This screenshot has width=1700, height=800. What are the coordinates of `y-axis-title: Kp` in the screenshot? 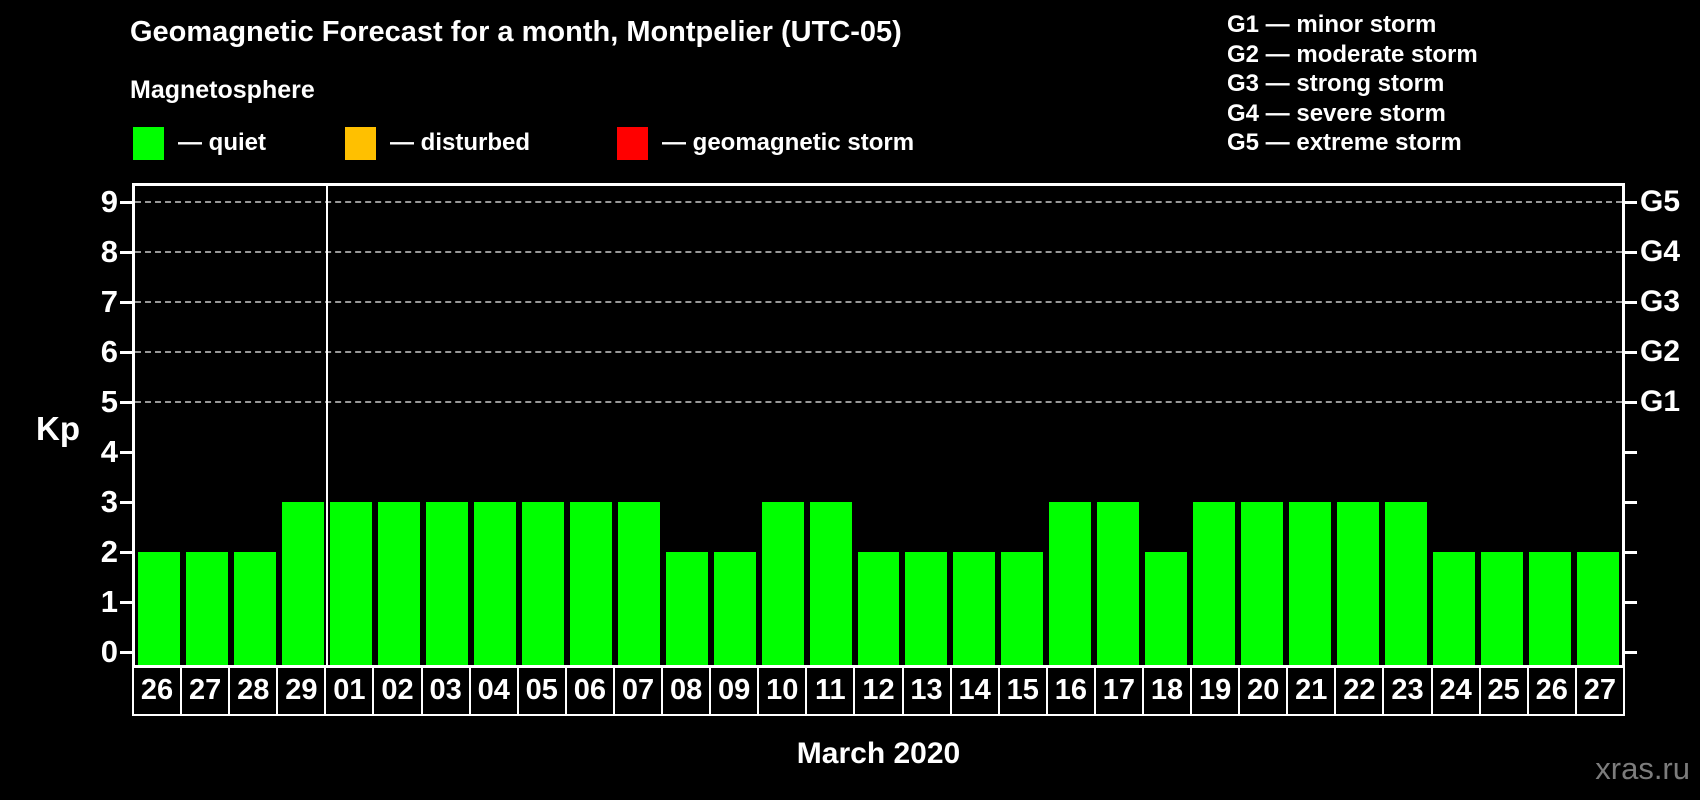 It's located at (58, 428).